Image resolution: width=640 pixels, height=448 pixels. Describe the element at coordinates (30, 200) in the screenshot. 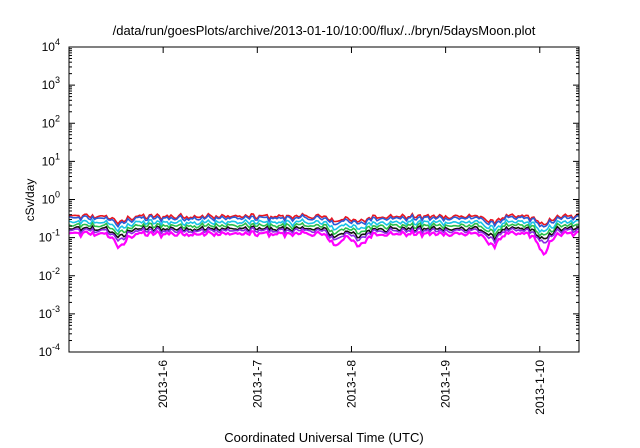

I see `y-axis-label: cSv/day` at that location.